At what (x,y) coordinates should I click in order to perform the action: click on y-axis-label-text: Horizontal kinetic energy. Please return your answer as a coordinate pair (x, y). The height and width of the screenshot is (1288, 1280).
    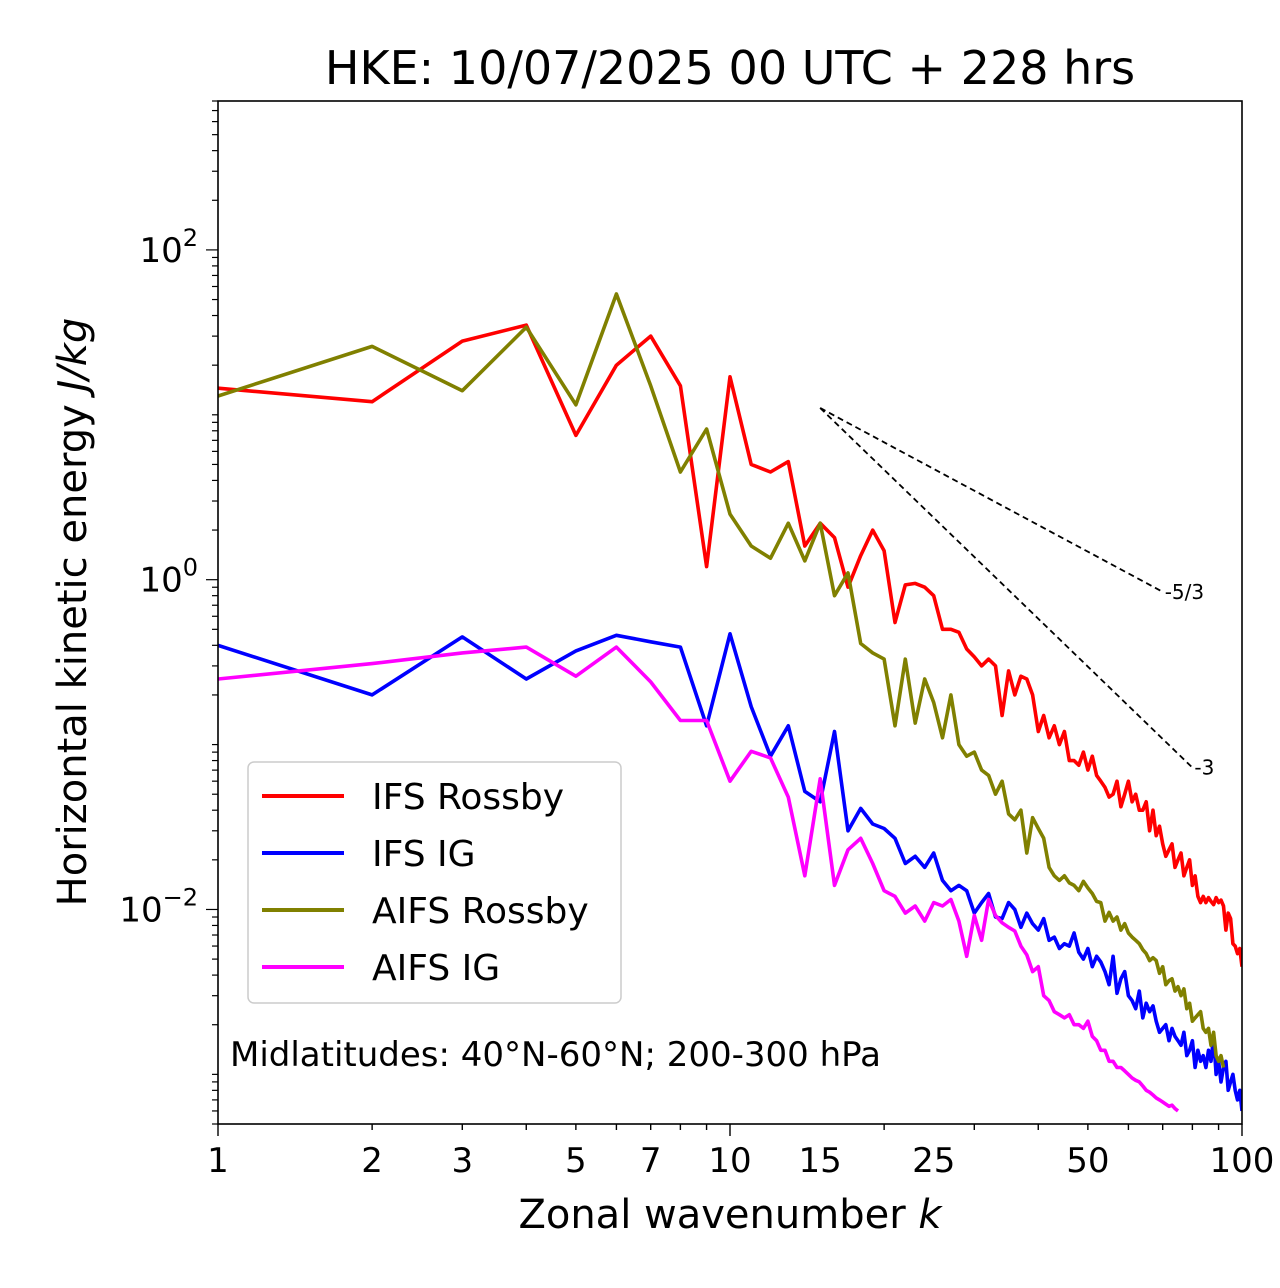
    Looking at the image, I should click on (73, 649).